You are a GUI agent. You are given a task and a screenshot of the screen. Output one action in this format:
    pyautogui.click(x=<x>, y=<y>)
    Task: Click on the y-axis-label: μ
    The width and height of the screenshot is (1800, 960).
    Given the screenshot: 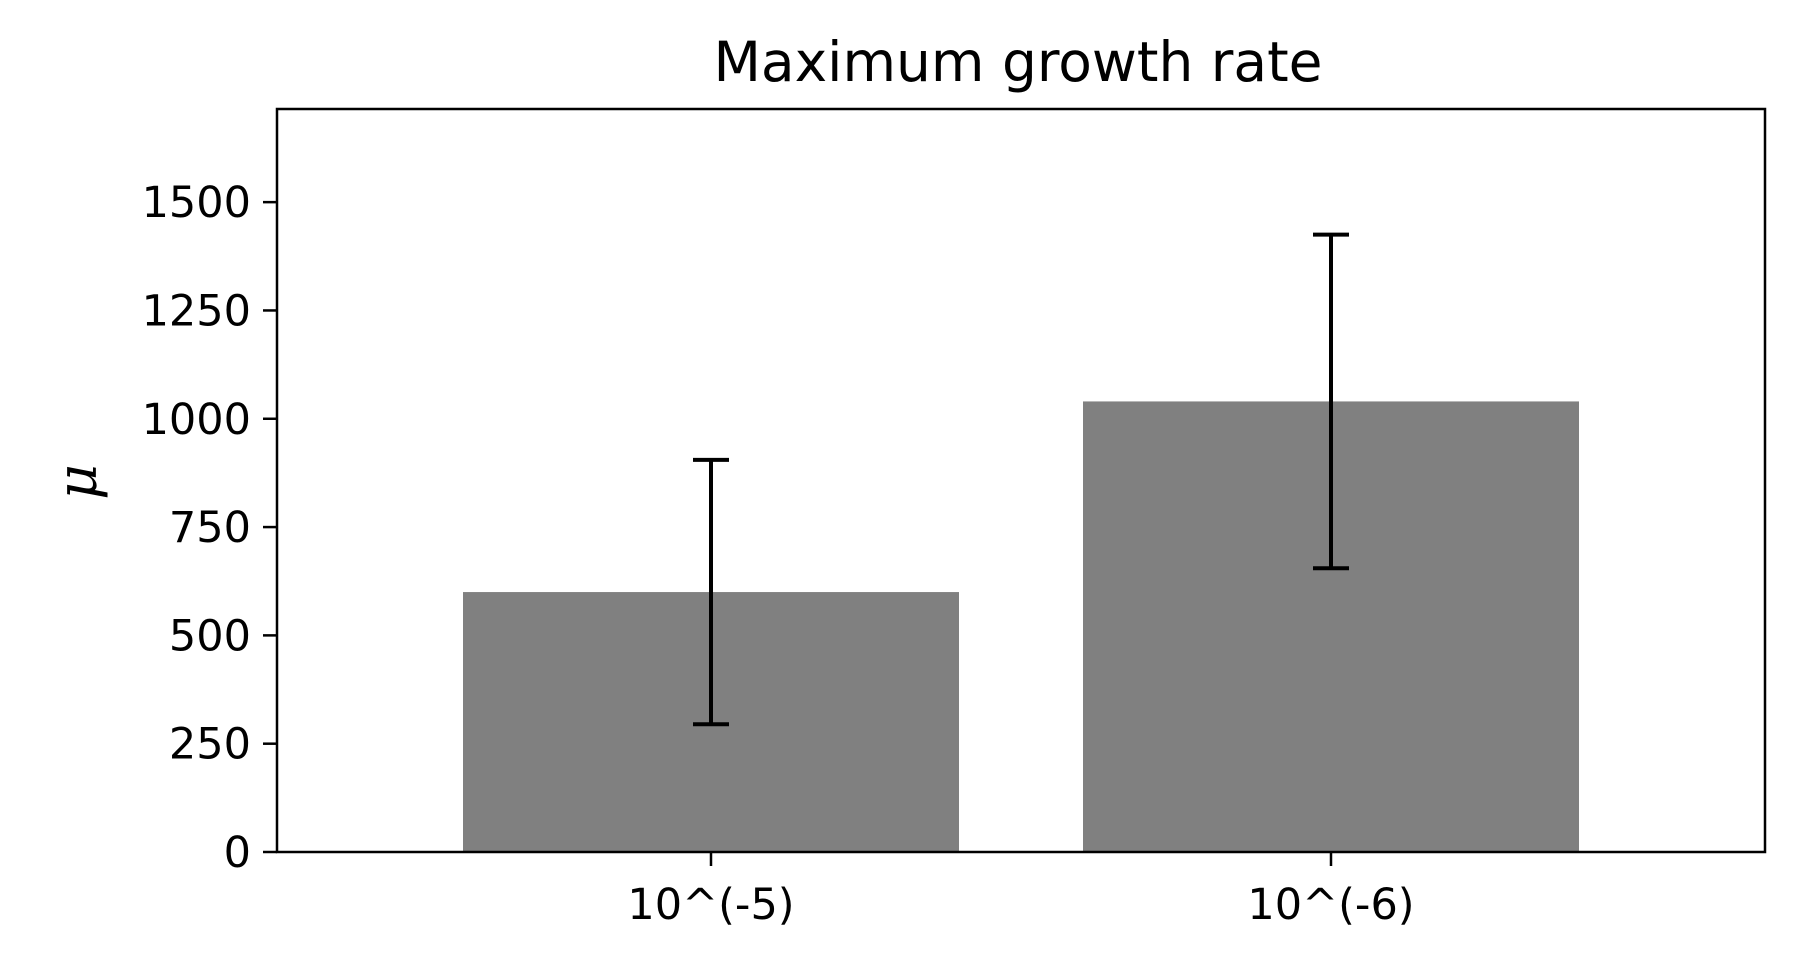 What is the action you would take?
    pyautogui.click(x=77, y=482)
    